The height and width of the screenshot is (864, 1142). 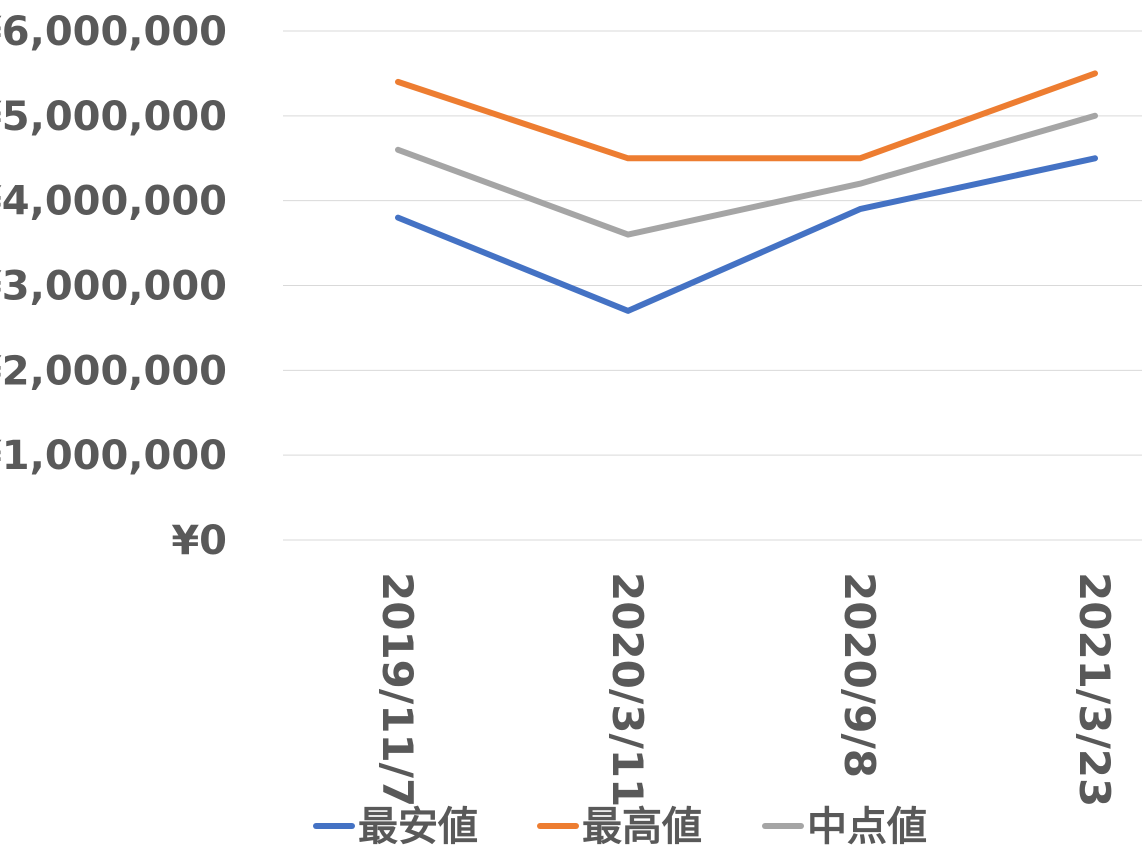 I want to click on legend-label: 最安値, so click(x=418, y=827).